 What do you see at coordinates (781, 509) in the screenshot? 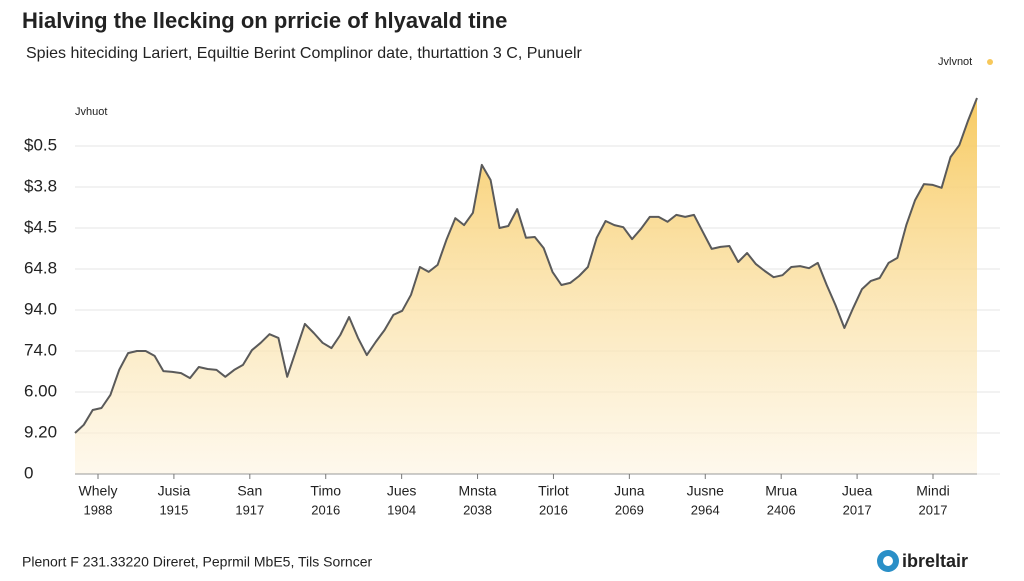
I see `x-tick-label-year: 2406` at bounding box center [781, 509].